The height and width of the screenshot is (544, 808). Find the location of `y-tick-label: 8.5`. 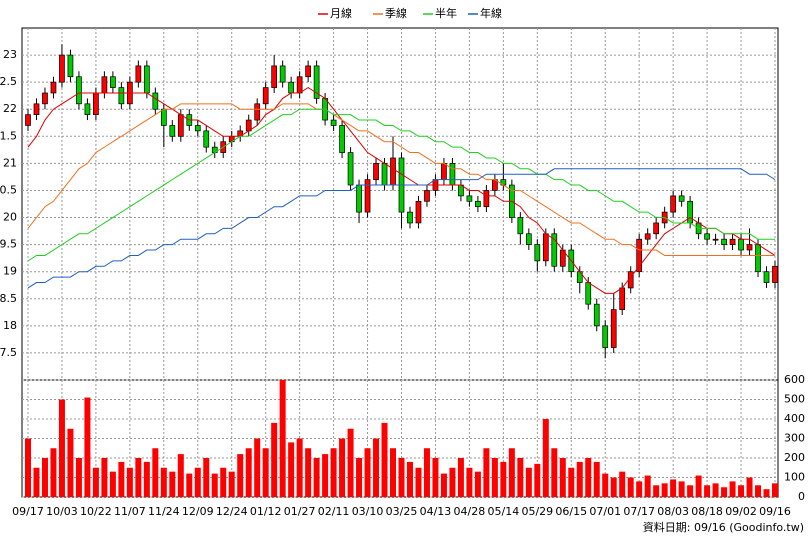

y-tick-label: 8.5 is located at coordinates (8, 298).